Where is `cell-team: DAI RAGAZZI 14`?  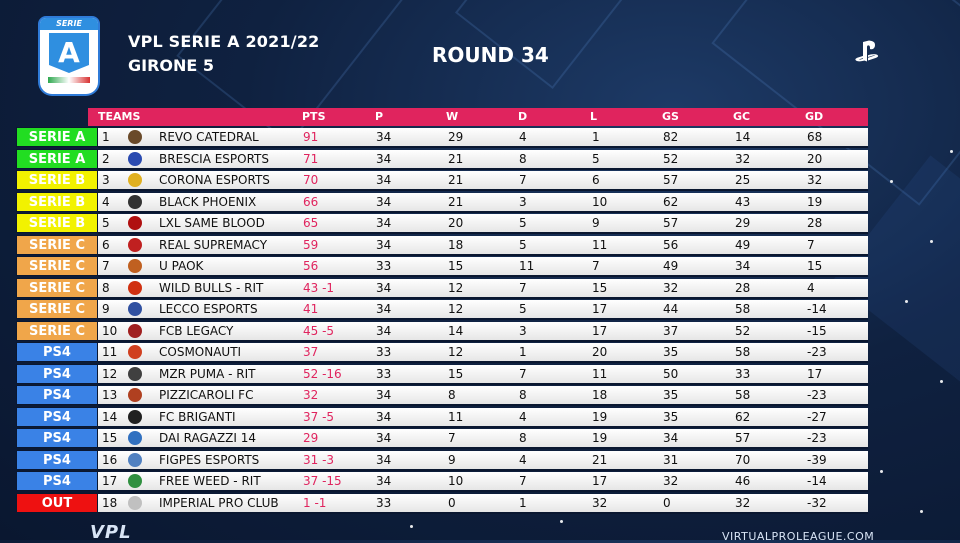 cell-team: DAI RAGAZZI 14 is located at coordinates (208, 438).